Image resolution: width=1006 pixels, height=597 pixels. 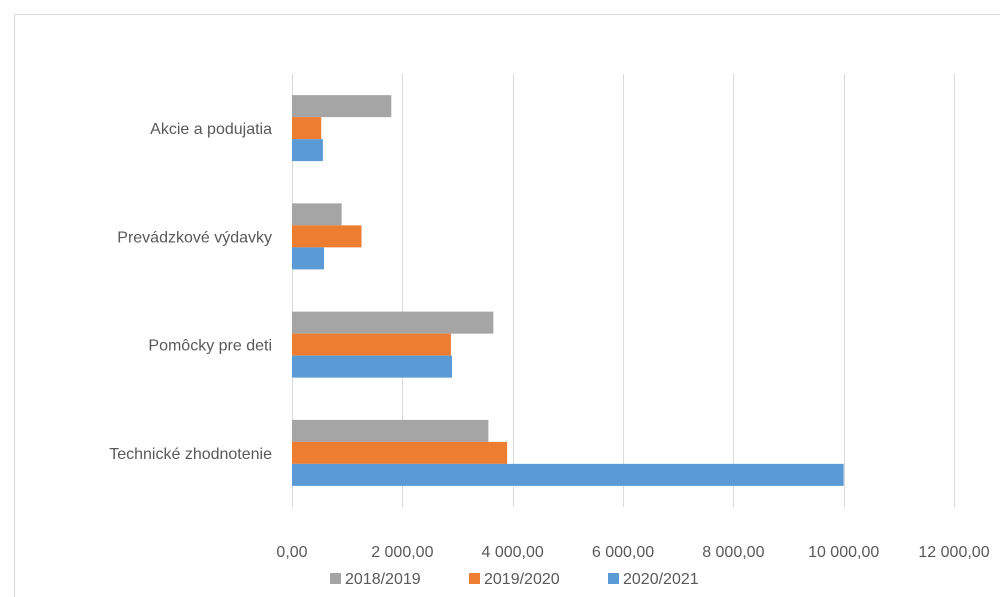 I want to click on x-tick-label-5: 10 000,00, so click(x=843, y=552).